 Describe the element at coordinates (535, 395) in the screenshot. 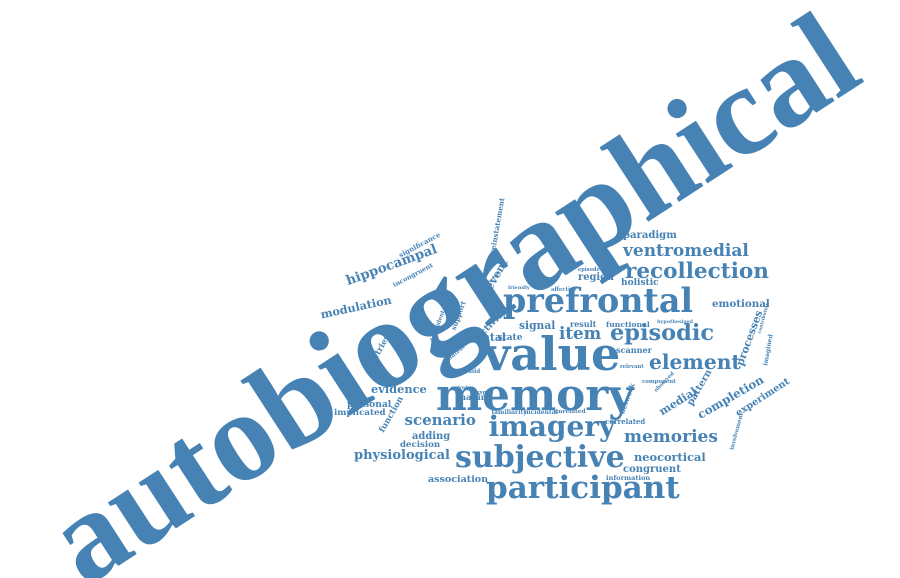

I see `cloud-word: memory` at that location.